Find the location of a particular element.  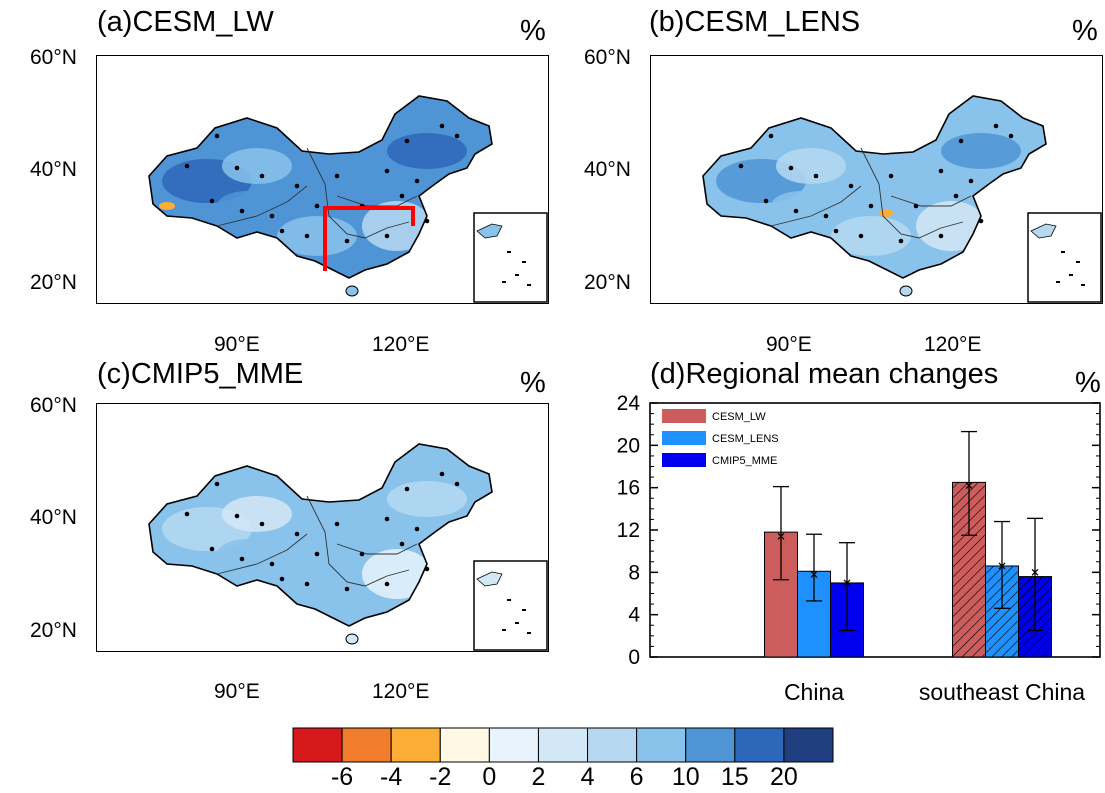

map-c-lon-90: 90°E is located at coordinates (237, 691).